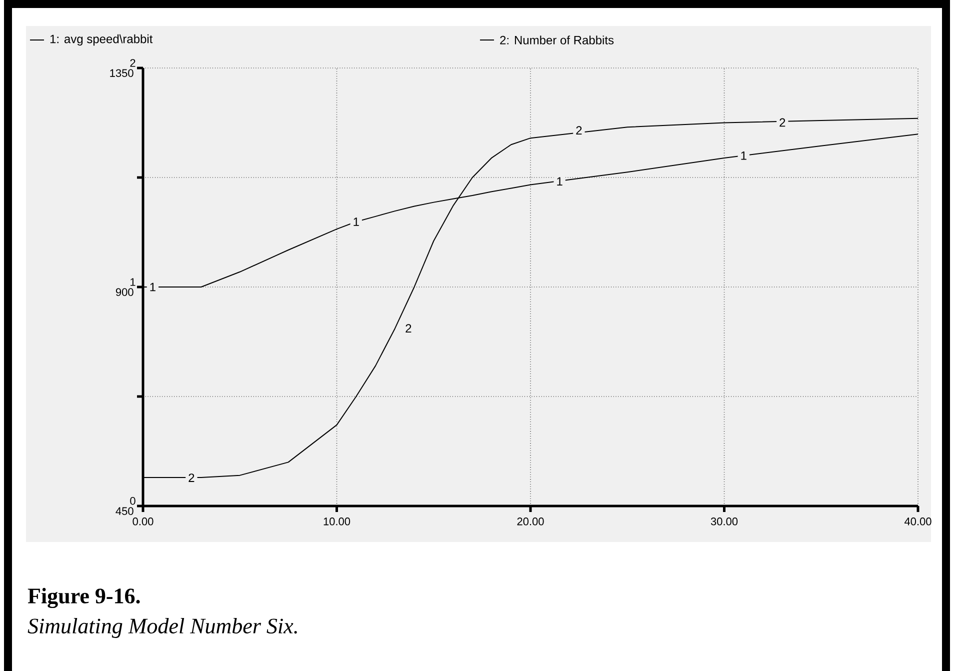 The width and height of the screenshot is (954, 671). I want to click on y-tick-label: 900, so click(125, 292).